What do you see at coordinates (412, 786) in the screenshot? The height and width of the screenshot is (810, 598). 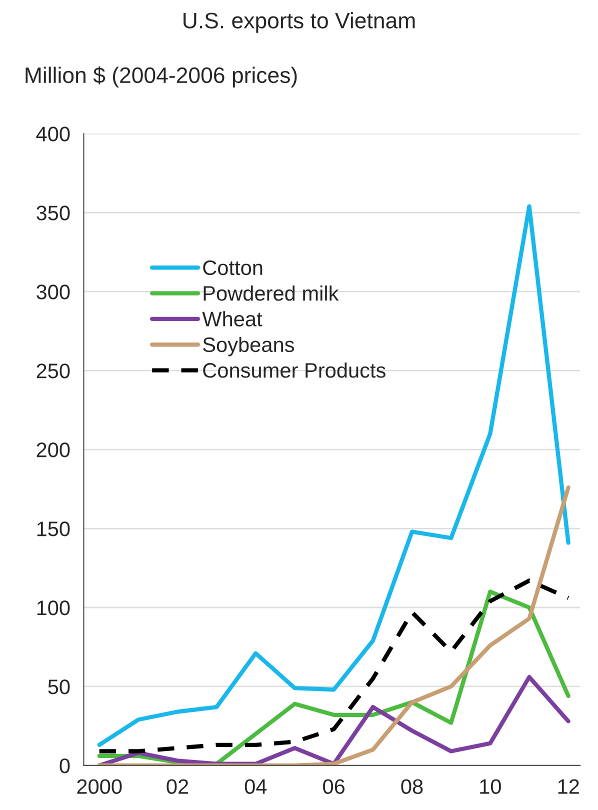 I see `x-tick-label: 08` at bounding box center [412, 786].